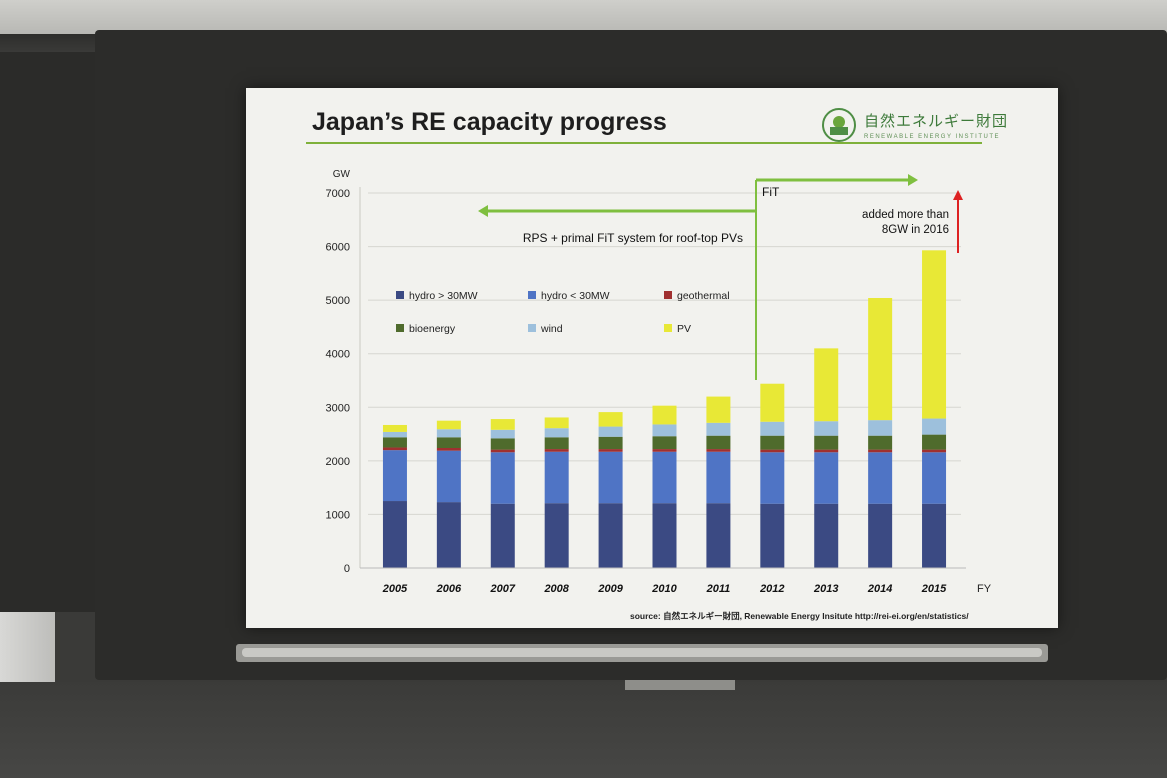  Describe the element at coordinates (680, 685) in the screenshot. I see `screen-tag` at that location.